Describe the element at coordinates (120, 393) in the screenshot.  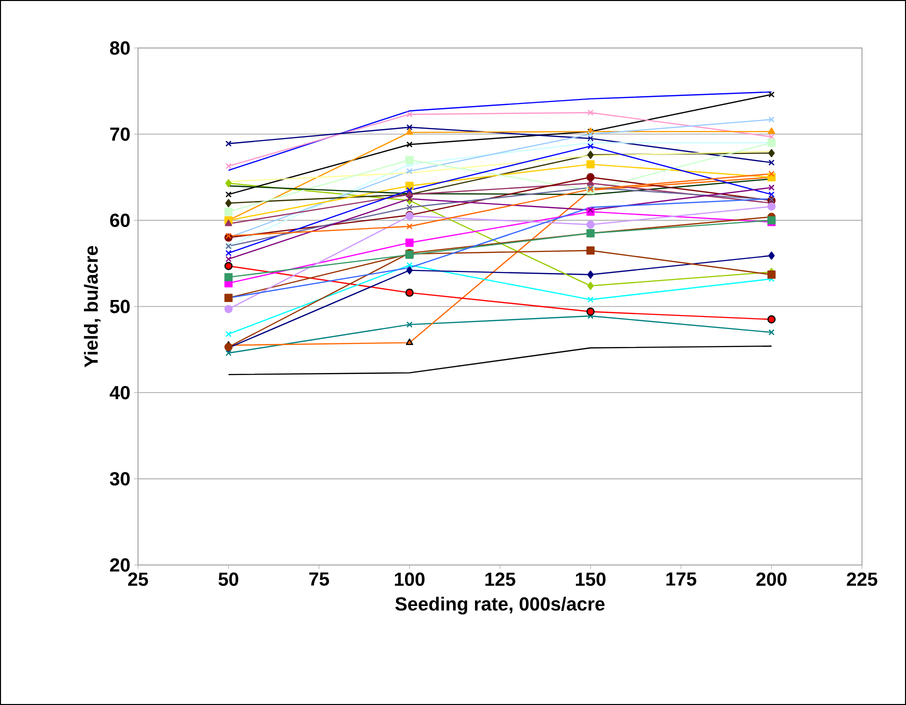
I see `y-tick-label: 40` at that location.